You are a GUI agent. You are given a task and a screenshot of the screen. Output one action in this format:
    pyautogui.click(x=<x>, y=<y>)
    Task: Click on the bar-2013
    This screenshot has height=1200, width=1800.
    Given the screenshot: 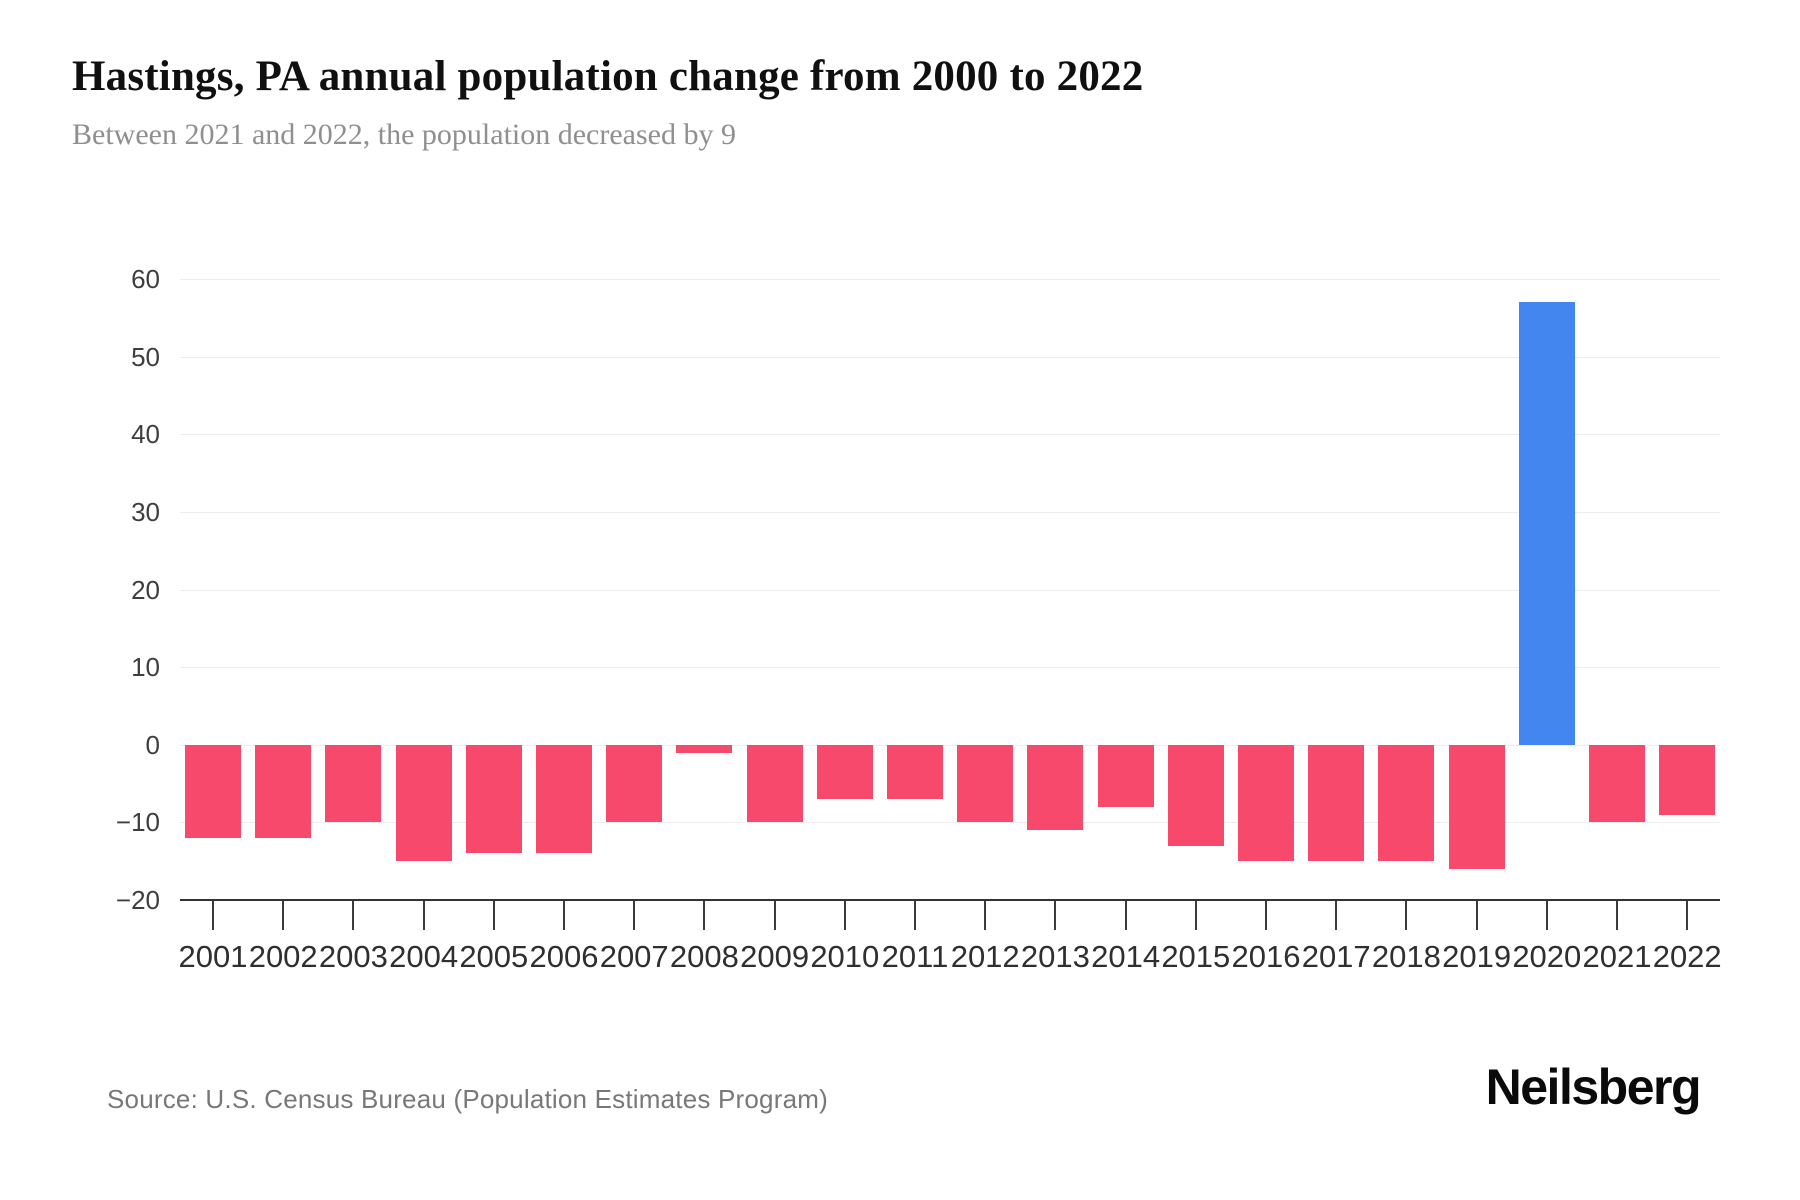 What is the action you would take?
    pyautogui.click(x=1055, y=787)
    